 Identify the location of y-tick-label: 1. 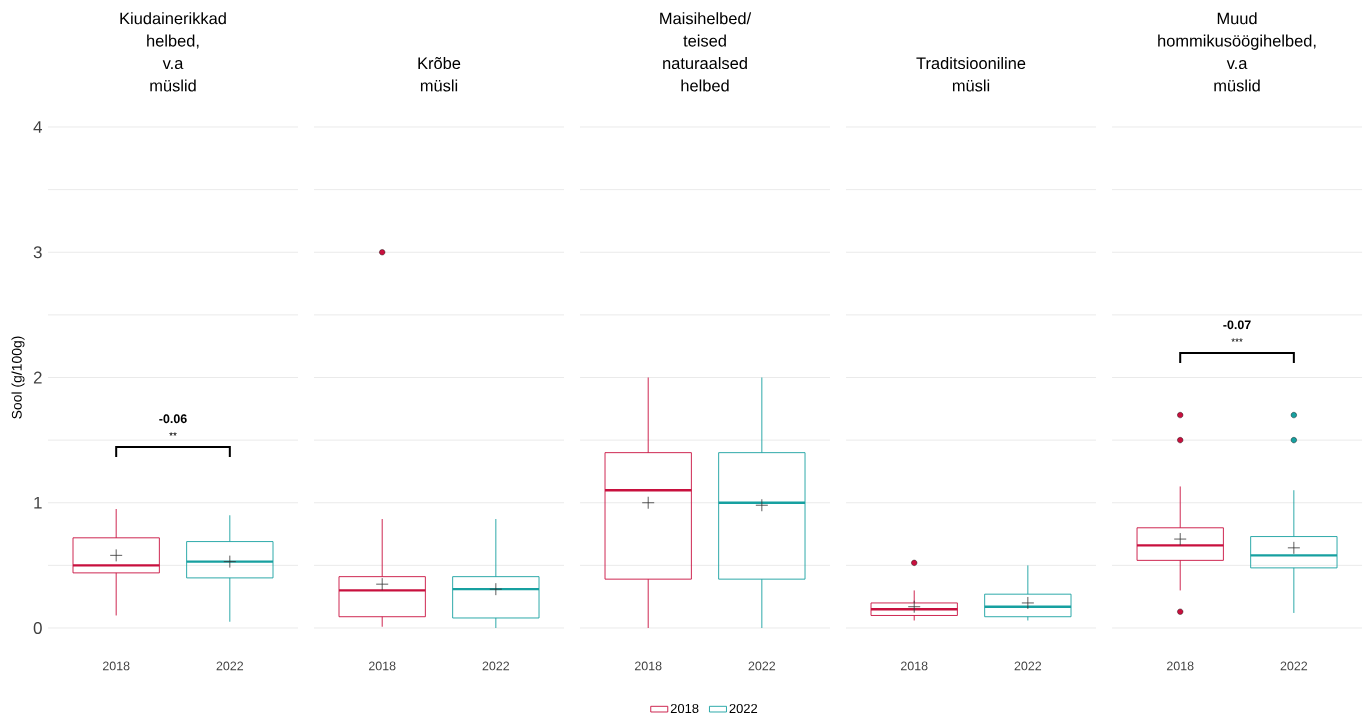
(38, 502).